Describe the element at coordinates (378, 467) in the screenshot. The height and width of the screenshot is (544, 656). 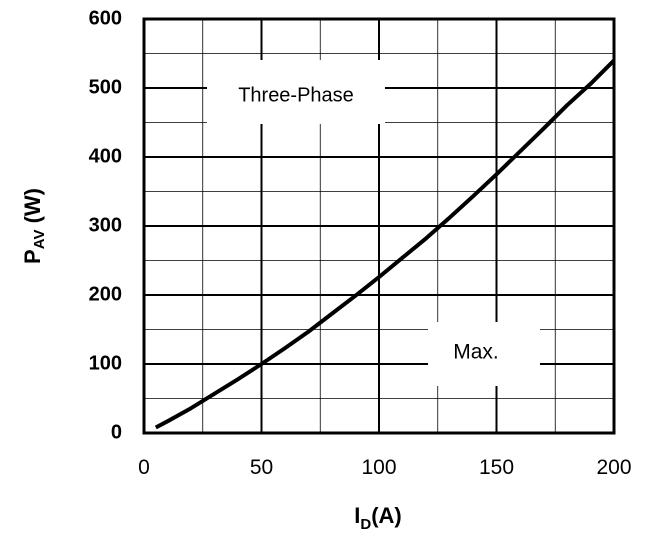
I see `x-tick-label: 100` at that location.